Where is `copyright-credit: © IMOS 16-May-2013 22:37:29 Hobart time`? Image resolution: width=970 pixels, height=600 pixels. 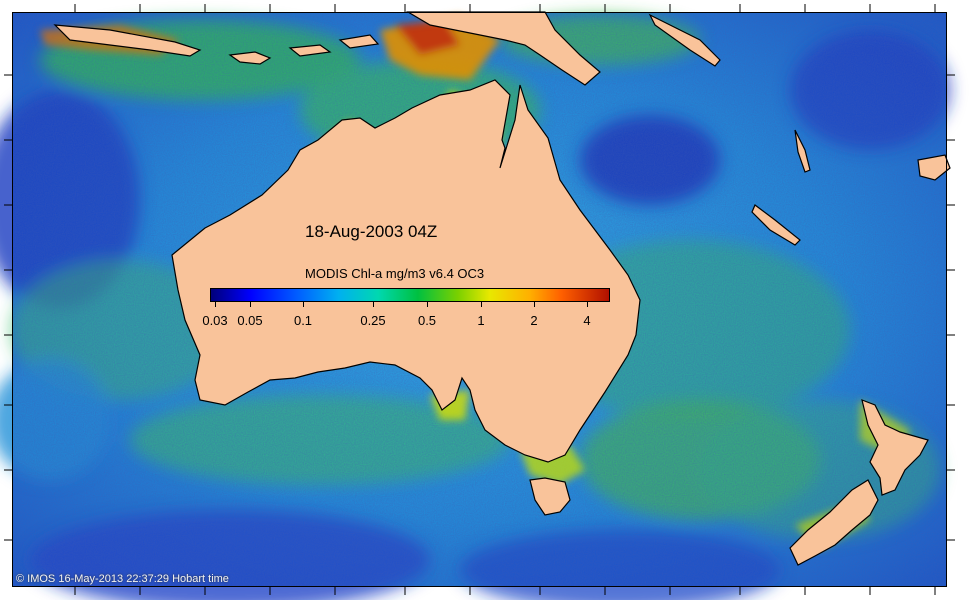
copyright-credit: © IMOS 16-May-2013 22:37:29 Hobart time is located at coordinates (122, 579).